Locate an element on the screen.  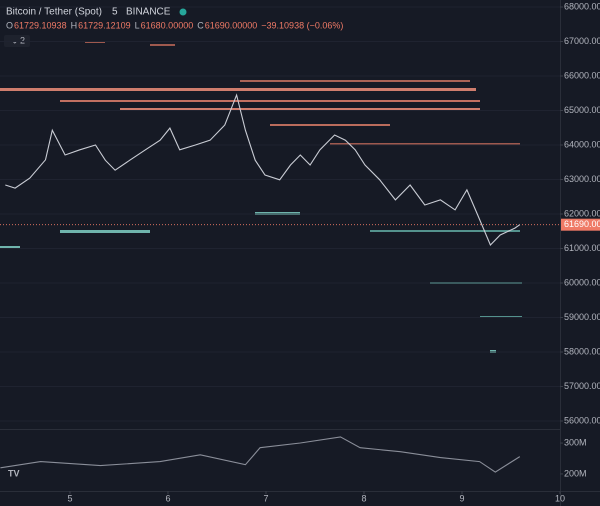
indicator-count: 2 is located at coordinates (22, 40).